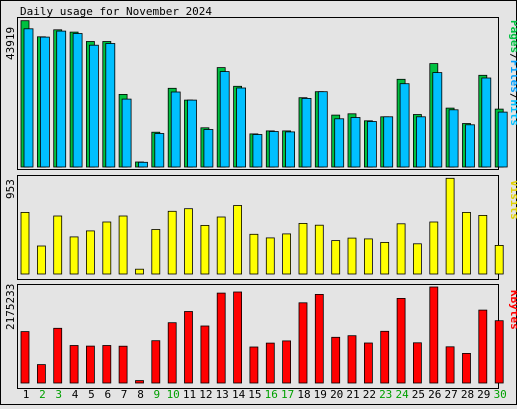 This screenshot has width=517, height=409. What do you see at coordinates (418, 394) in the screenshot?
I see `day-label: 25` at bounding box center [418, 394].